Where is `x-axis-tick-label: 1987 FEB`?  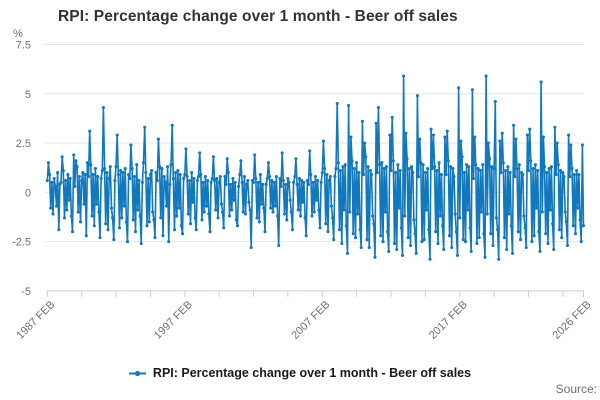
x-axis-tick-label: 1987 FEB is located at coordinates (35, 320).